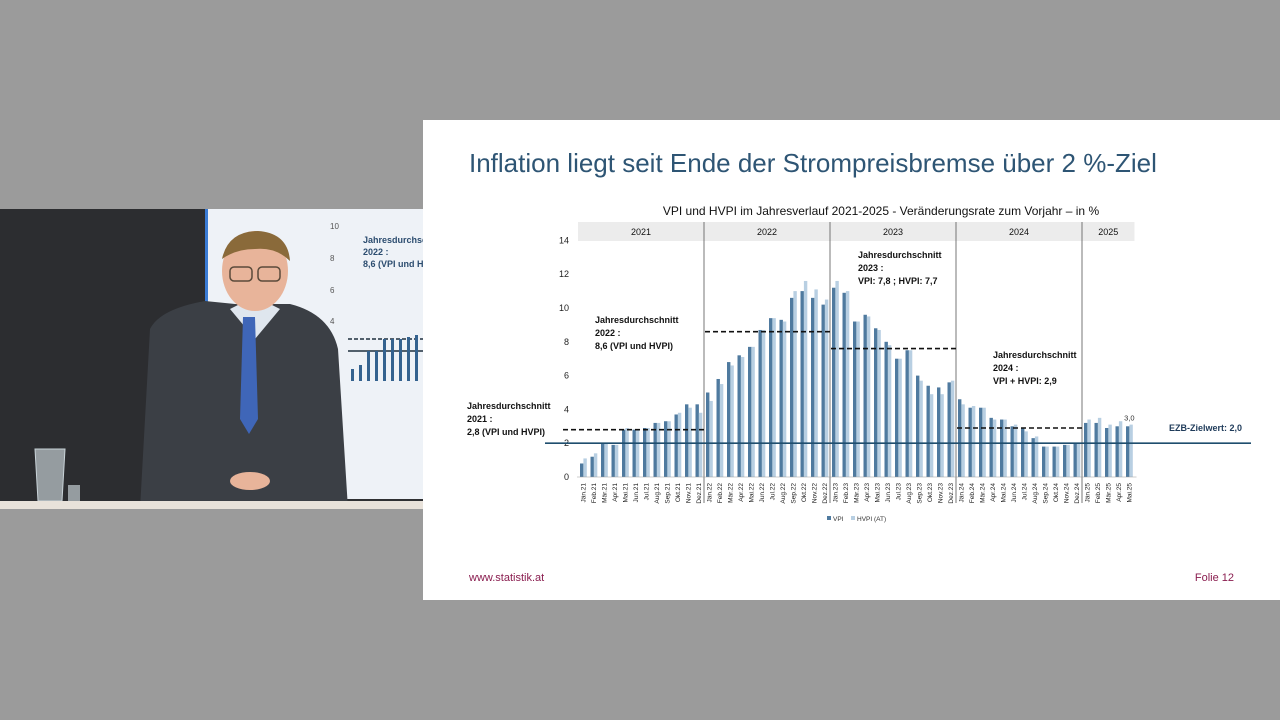  What do you see at coordinates (1077, 493) in the screenshot?
I see `x-tick-label: Dez.24` at bounding box center [1077, 493].